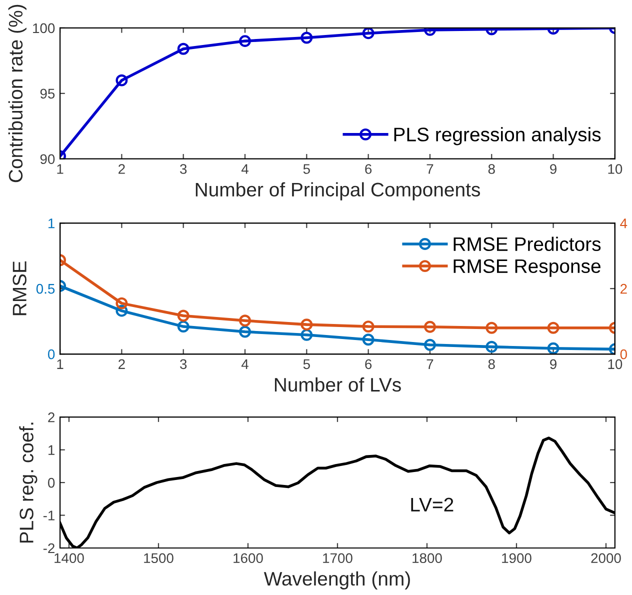 This screenshot has height=595, width=632. Describe the element at coordinates (47, 159) in the screenshot. I see `y-tick-label: 90` at that location.